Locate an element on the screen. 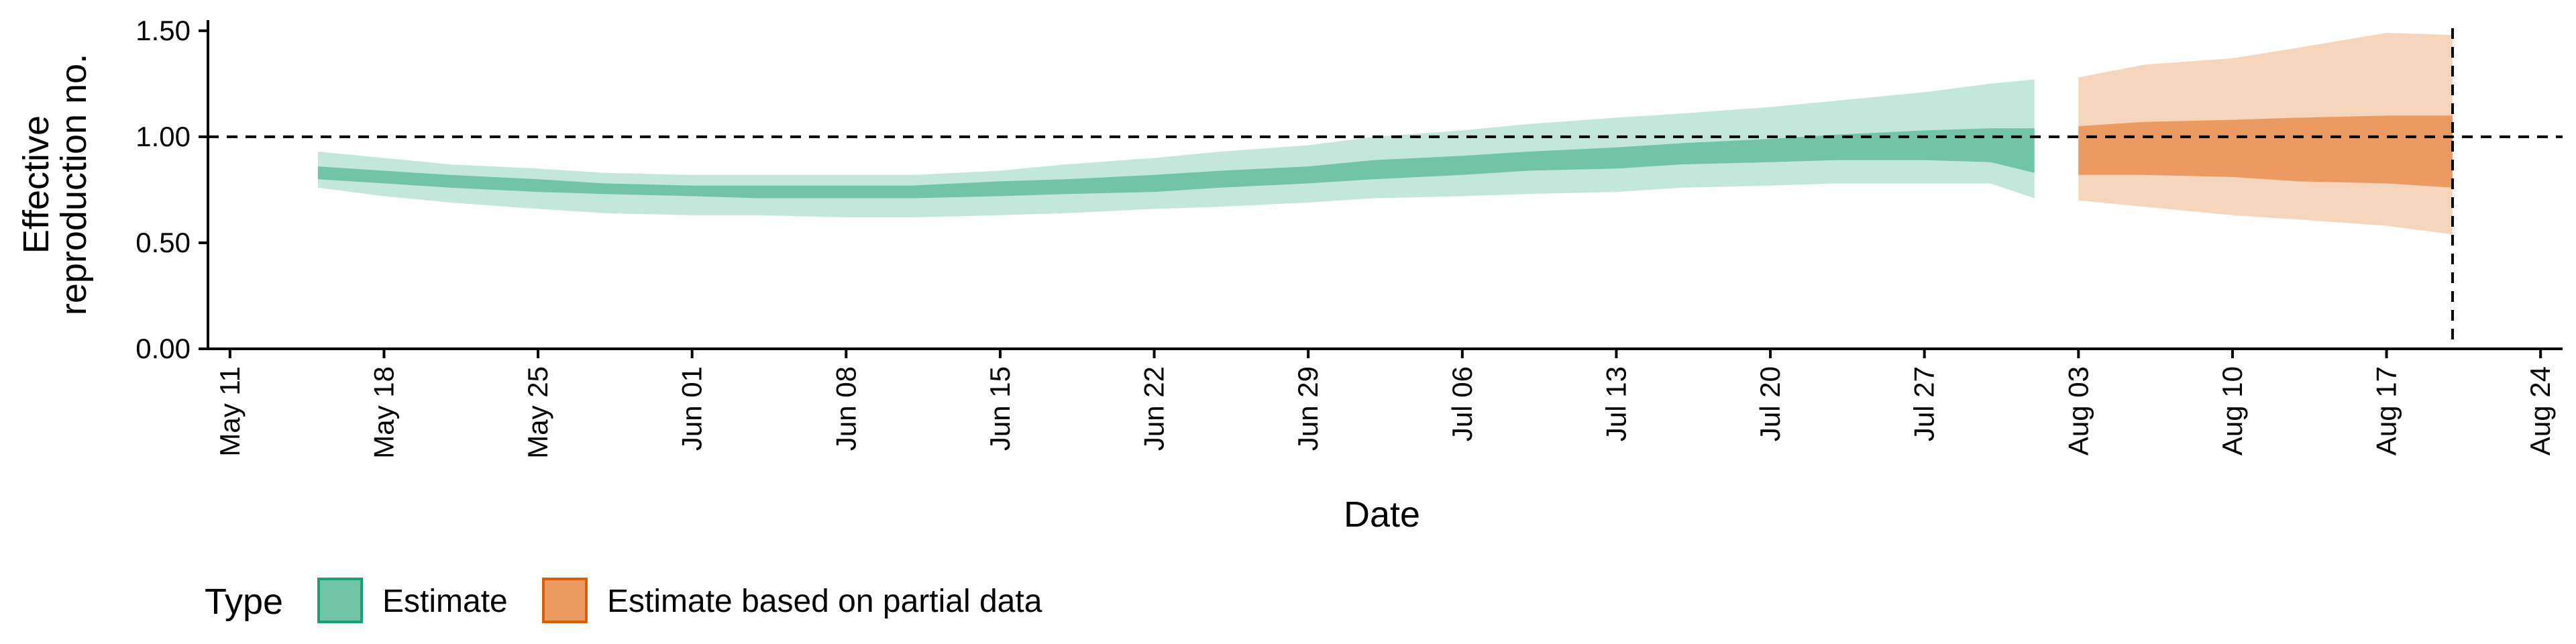  legend-swatch-estimate is located at coordinates (340, 600).